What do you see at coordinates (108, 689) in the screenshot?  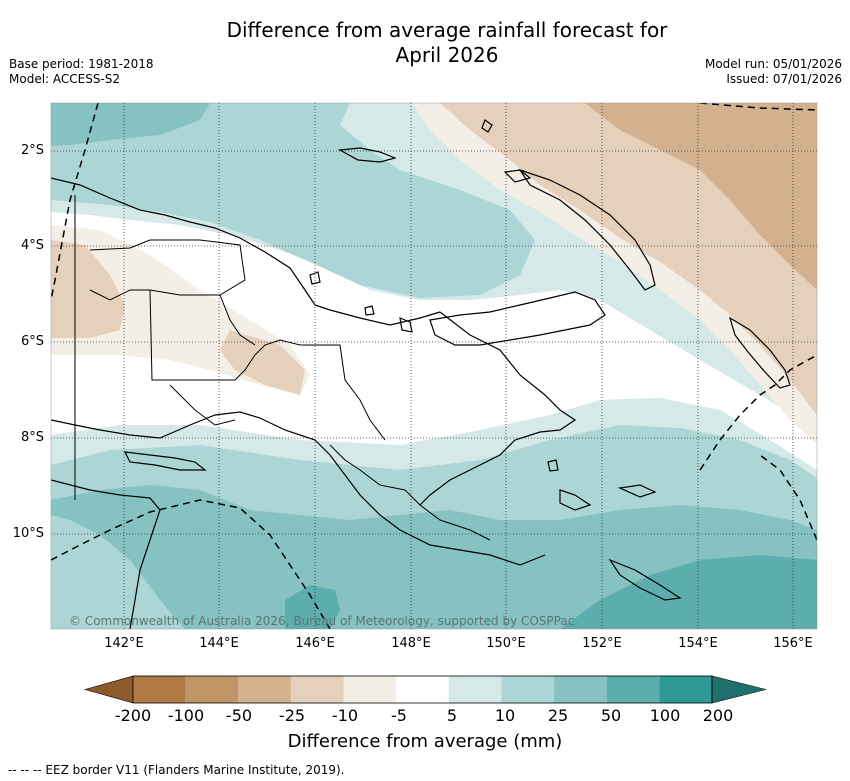 I see `legend-extend-low` at bounding box center [108, 689].